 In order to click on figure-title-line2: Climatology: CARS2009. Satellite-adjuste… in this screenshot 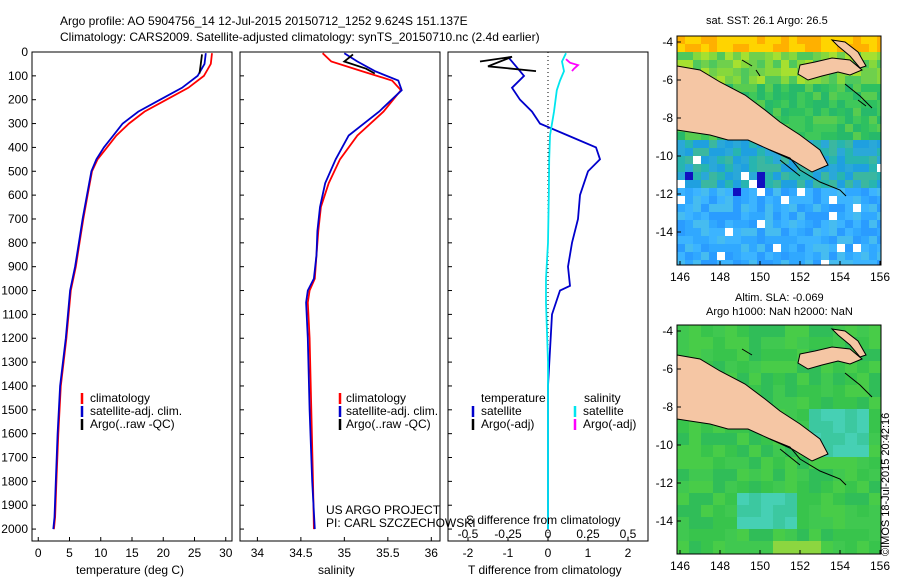, I will do `click(300, 37)`.